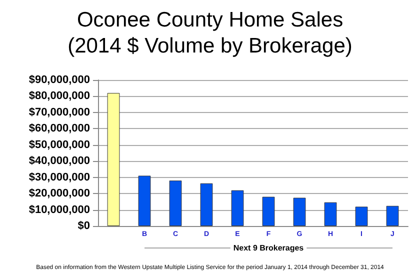 This screenshot has height=277, width=420. I want to click on chart-title: Oconee County Home Sales (2014 $ Volume by Brokerage), so click(210, 33).